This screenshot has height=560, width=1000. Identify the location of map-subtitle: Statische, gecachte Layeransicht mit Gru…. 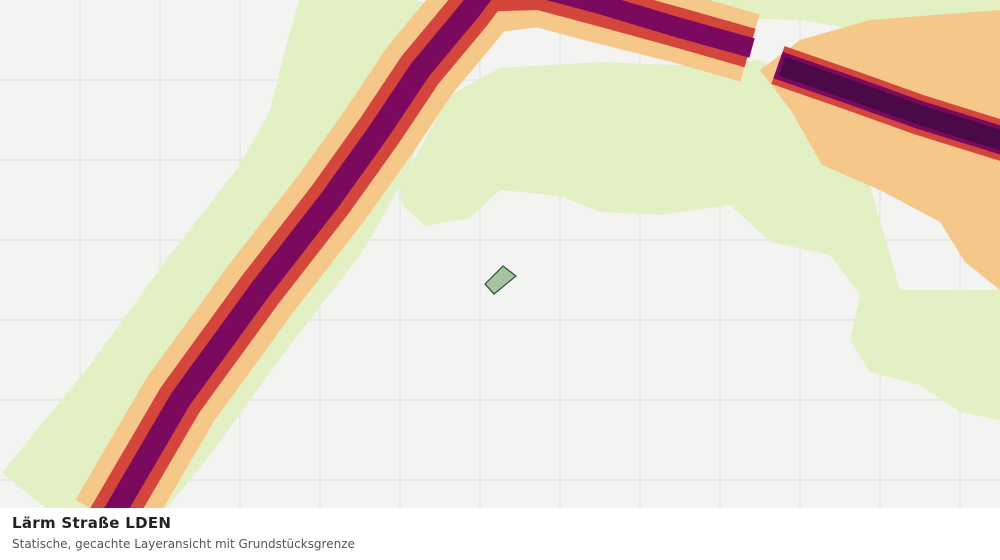
(183, 544).